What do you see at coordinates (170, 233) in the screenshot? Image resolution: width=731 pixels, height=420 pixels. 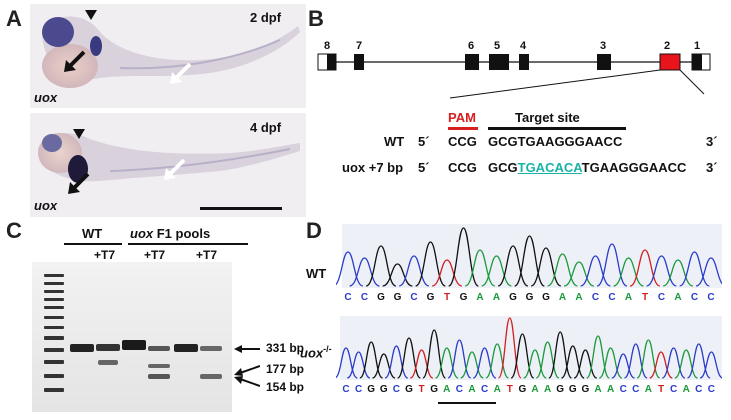 I see `gel-uox-header: uox F1 pools` at bounding box center [170, 233].